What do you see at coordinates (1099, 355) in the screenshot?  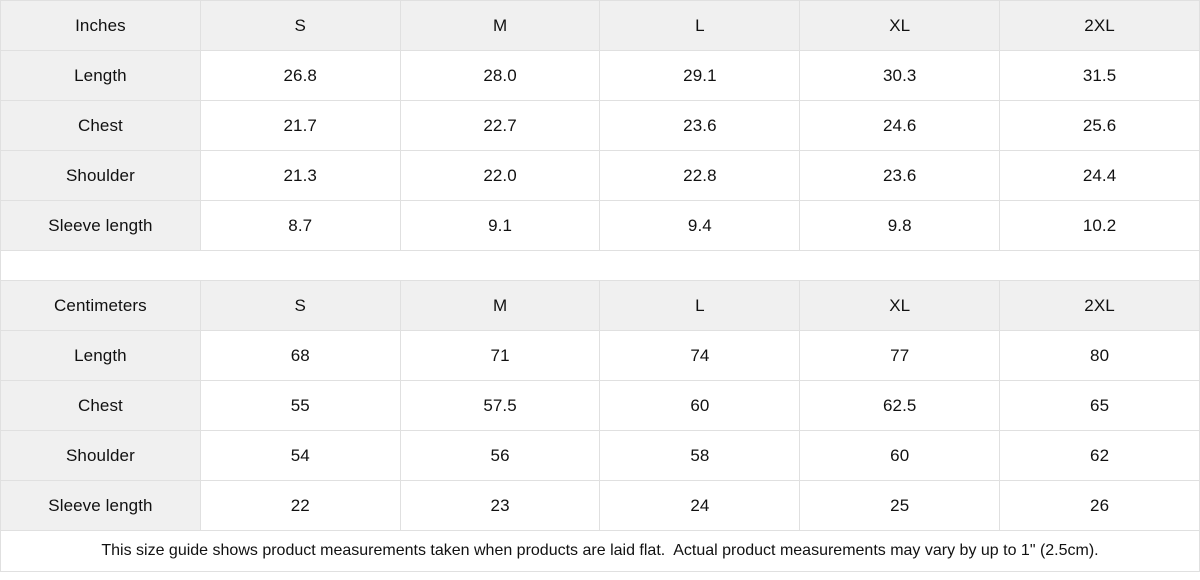 I see `value-cell: 80` at bounding box center [1099, 355].